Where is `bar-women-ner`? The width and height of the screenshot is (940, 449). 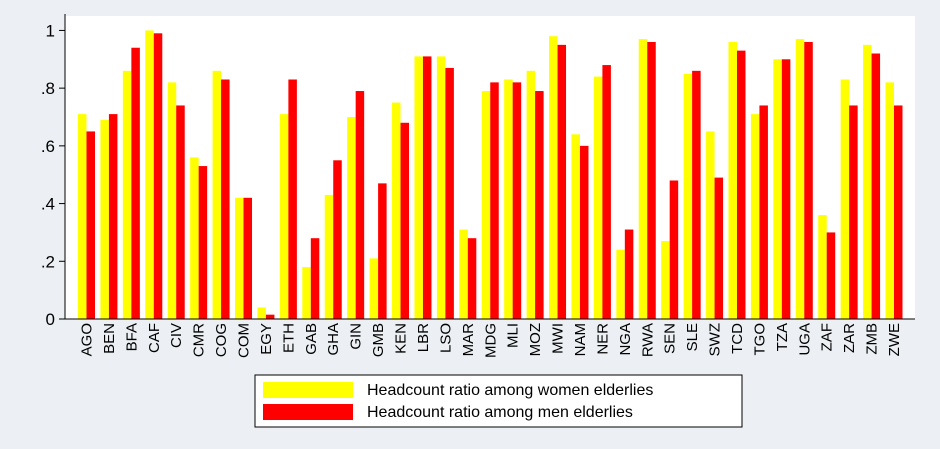
bar-women-ner is located at coordinates (598, 197).